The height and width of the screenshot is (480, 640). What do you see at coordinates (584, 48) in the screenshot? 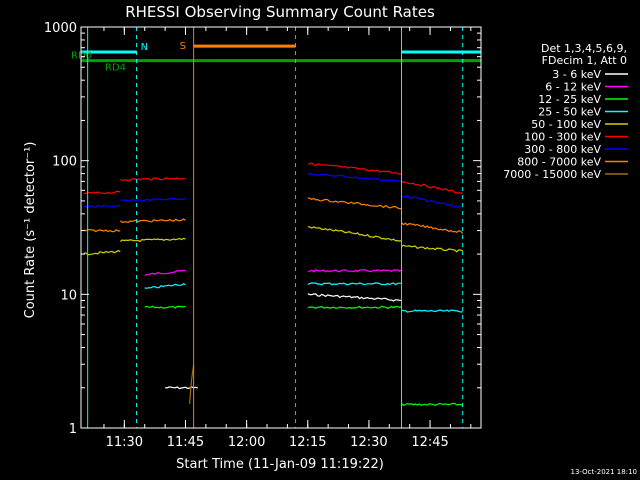
I see `legend-header: Det 1,3,4,5,6,9,` at bounding box center [584, 48].